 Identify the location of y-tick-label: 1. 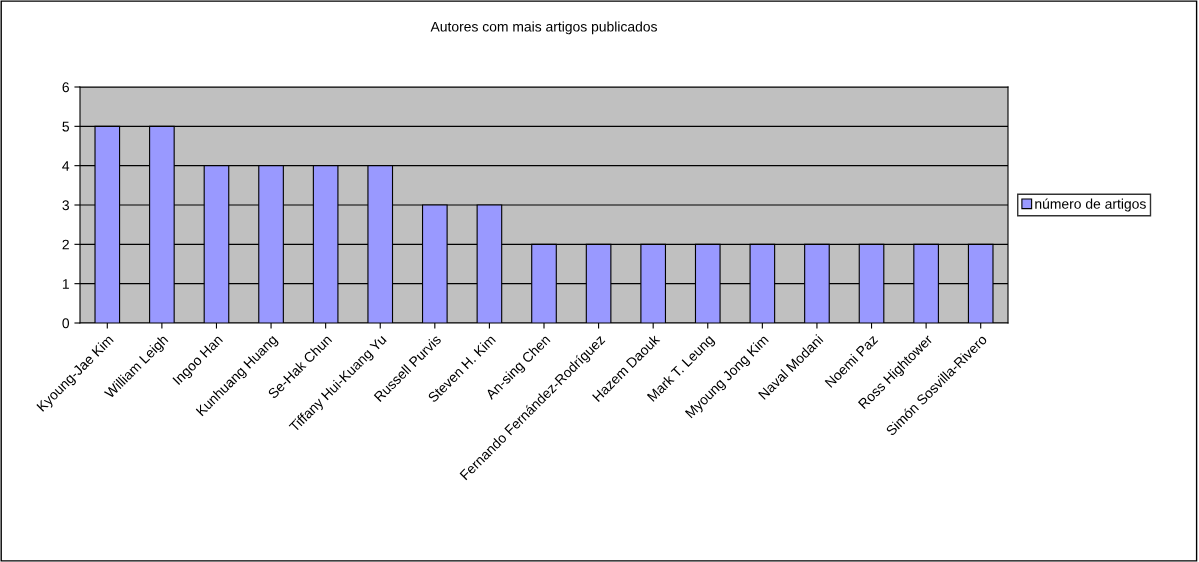
(65, 284).